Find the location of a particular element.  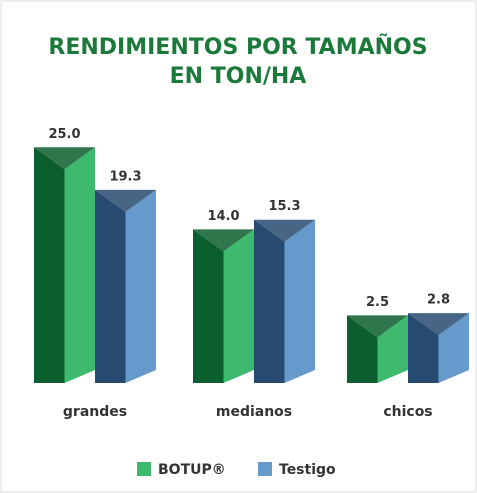

value-label: 2.5 is located at coordinates (377, 302).